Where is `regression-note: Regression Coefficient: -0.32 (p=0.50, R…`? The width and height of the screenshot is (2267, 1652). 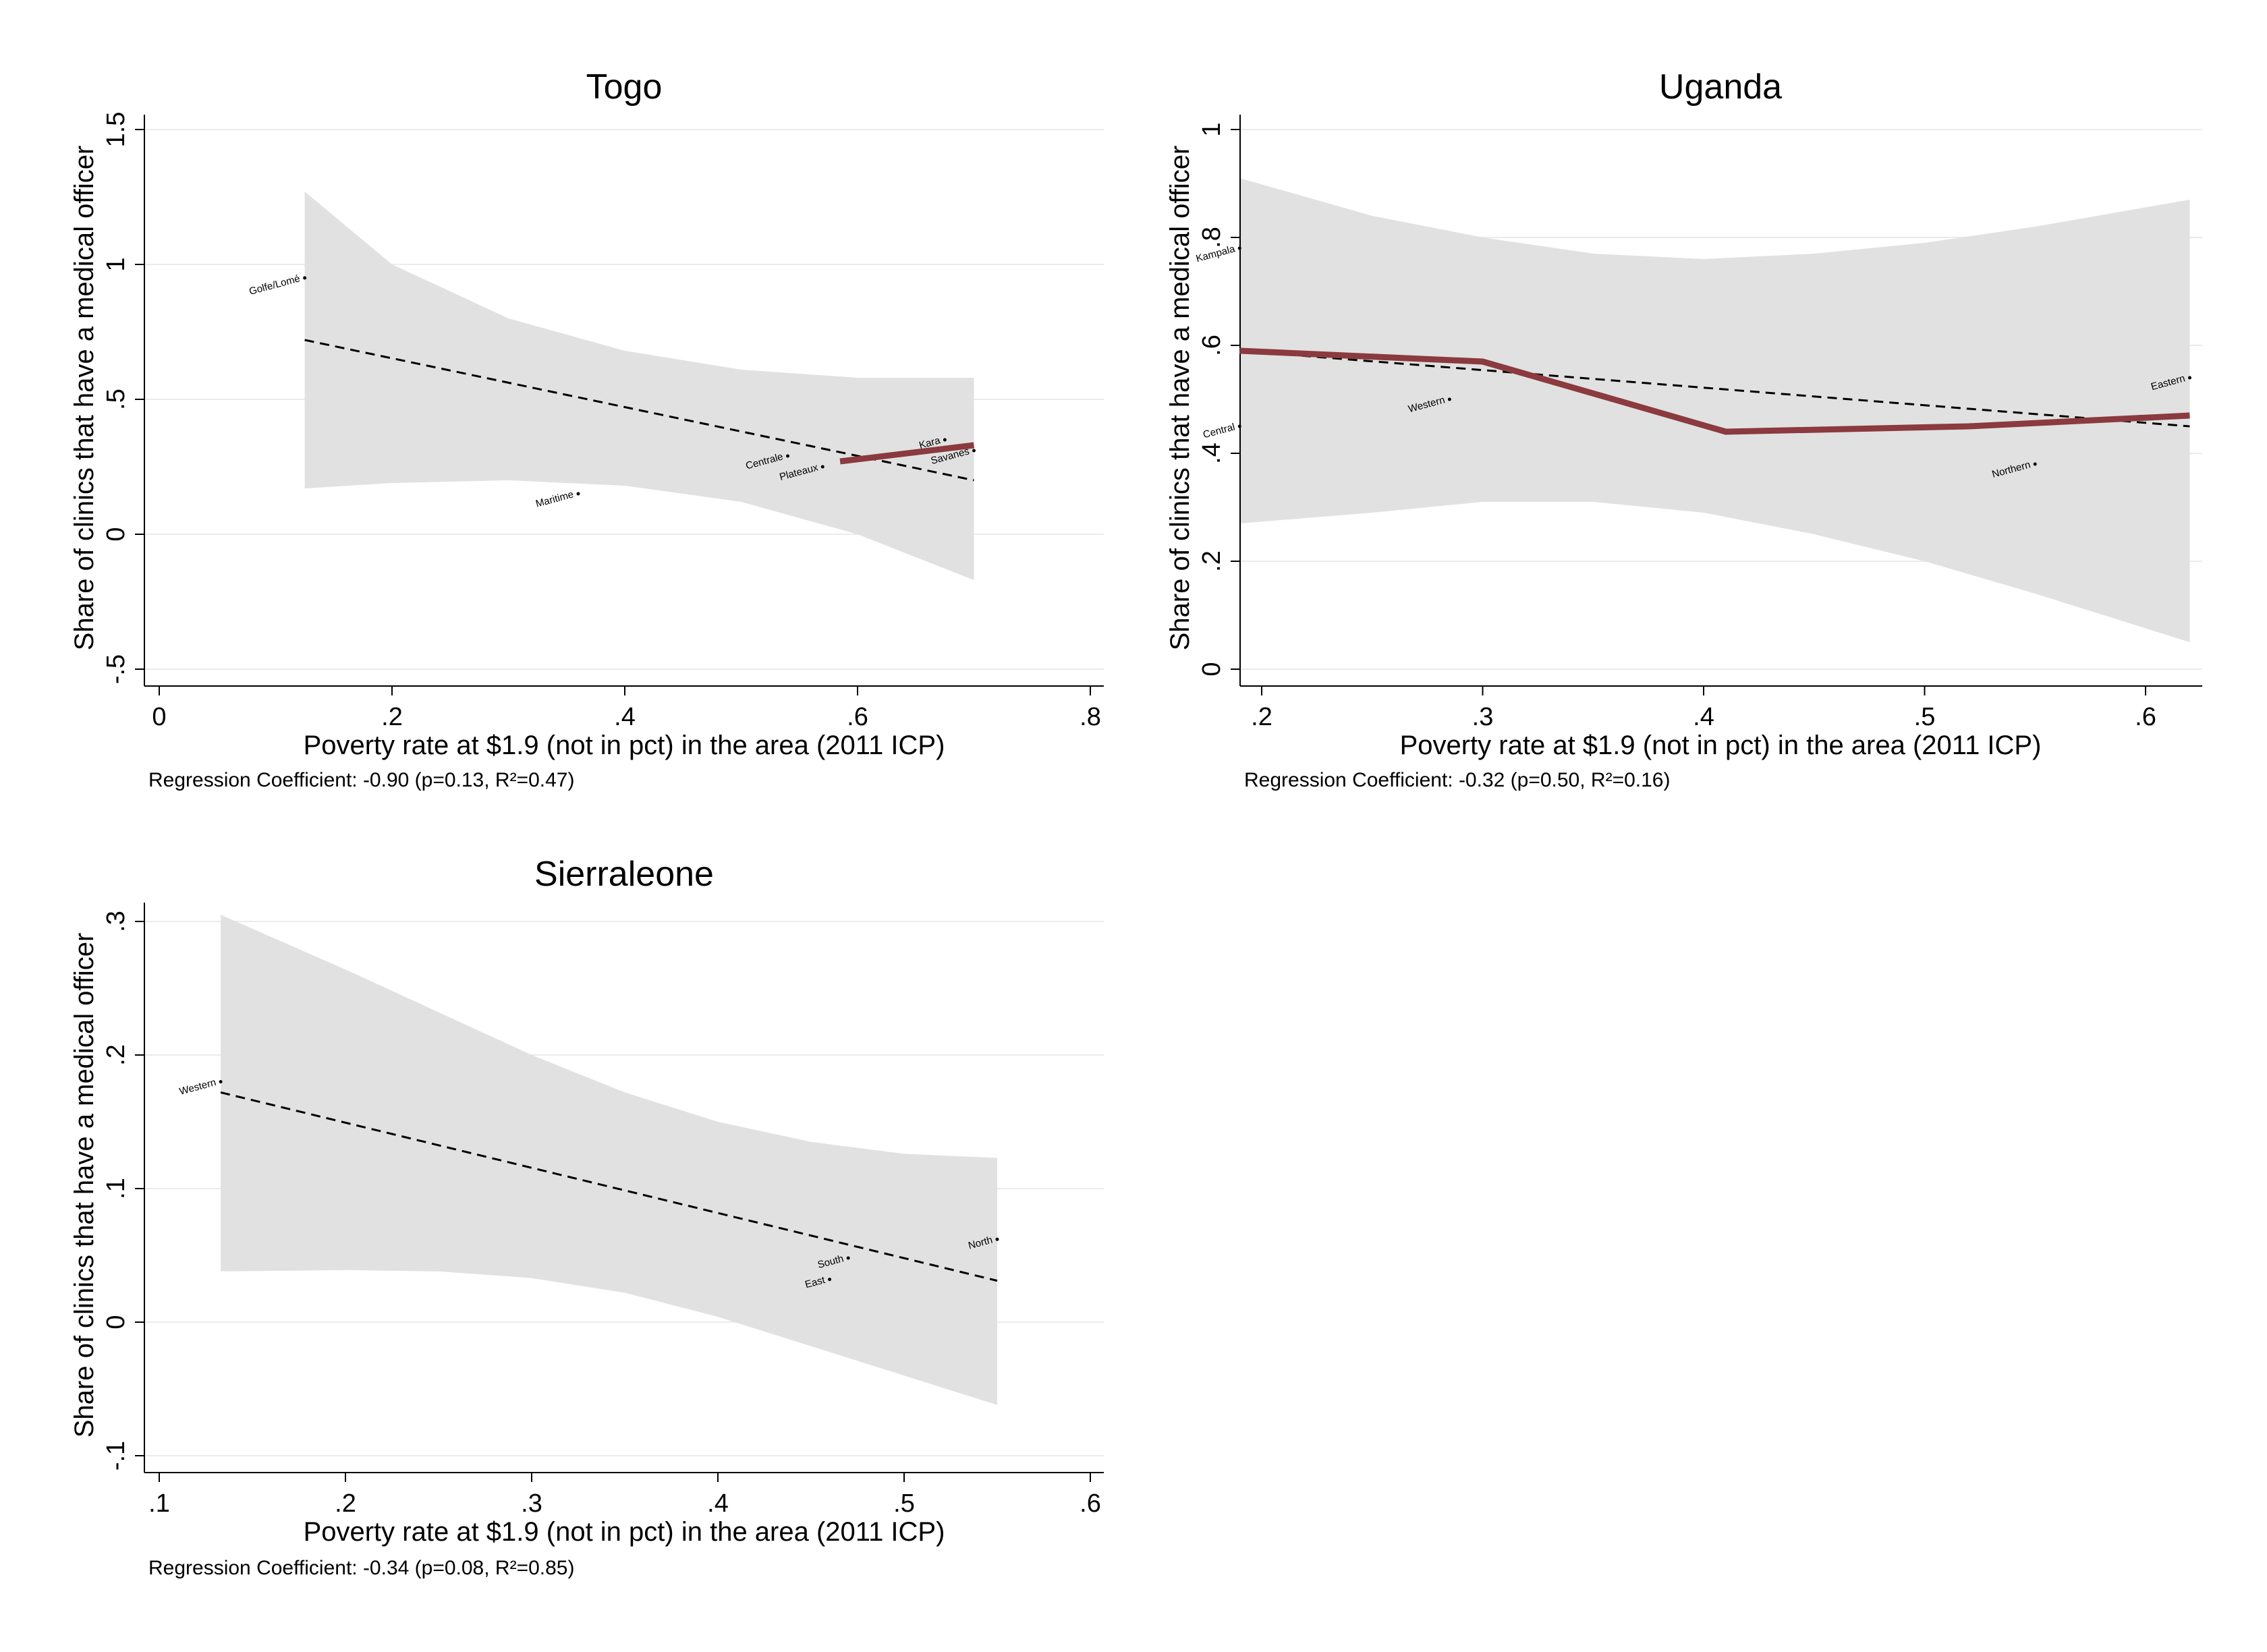 regression-note: Regression Coefficient: -0.32 (p=0.50, R… is located at coordinates (1457, 780).